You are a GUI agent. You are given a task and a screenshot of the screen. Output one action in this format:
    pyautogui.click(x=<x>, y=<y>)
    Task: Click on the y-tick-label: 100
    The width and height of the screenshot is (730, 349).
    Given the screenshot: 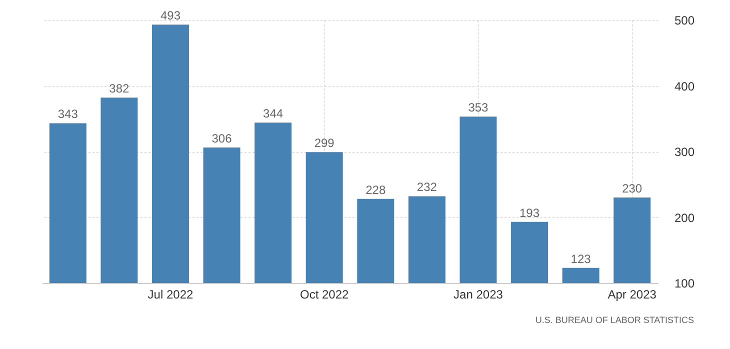 What is the action you would take?
    pyautogui.click(x=684, y=283)
    